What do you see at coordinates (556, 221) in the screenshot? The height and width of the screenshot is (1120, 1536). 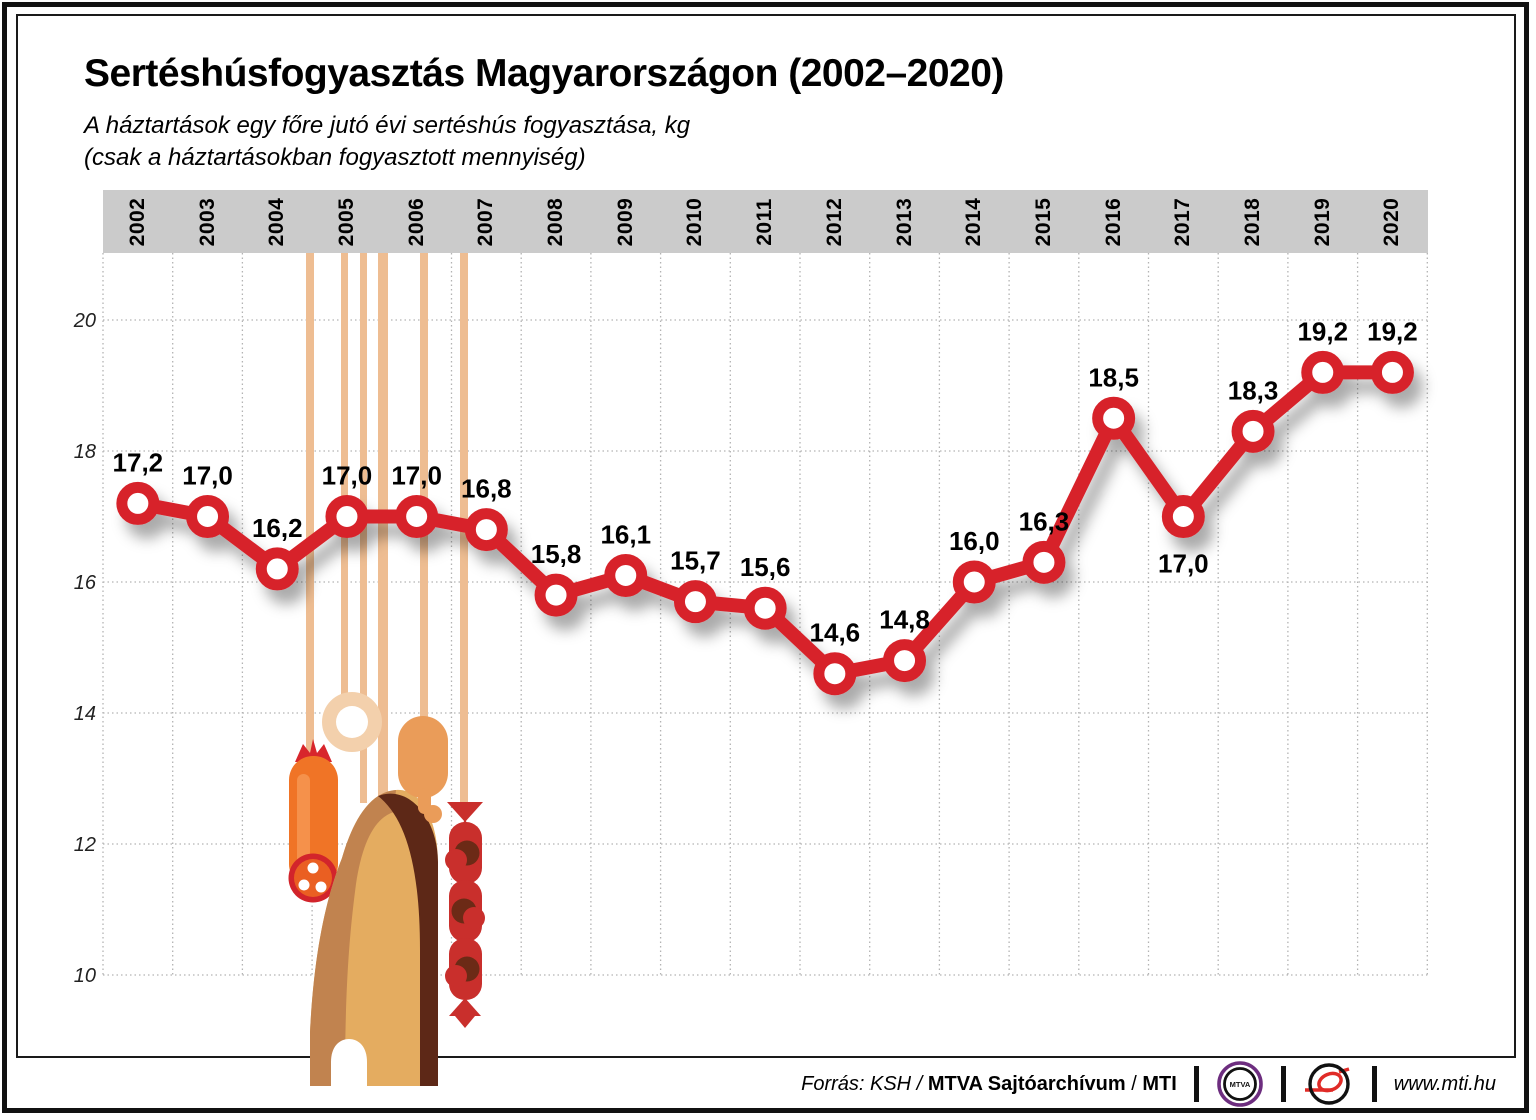 I see `year-label: 2008` at bounding box center [556, 221].